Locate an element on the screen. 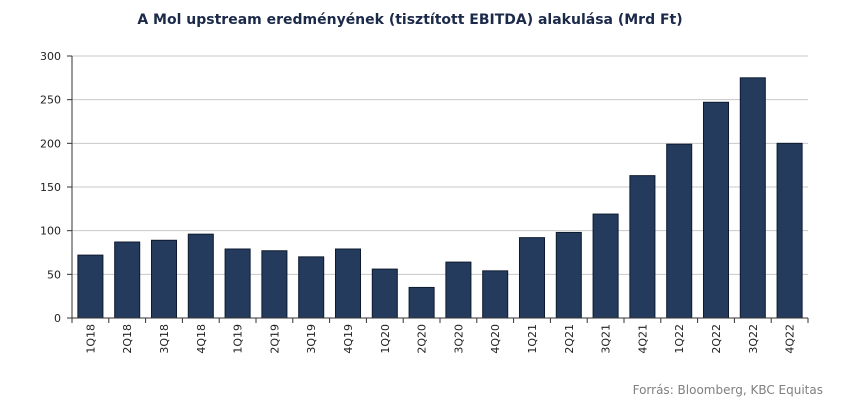 The image size is (850, 418). x-tick-label: 3Q21 is located at coordinates (606, 339).